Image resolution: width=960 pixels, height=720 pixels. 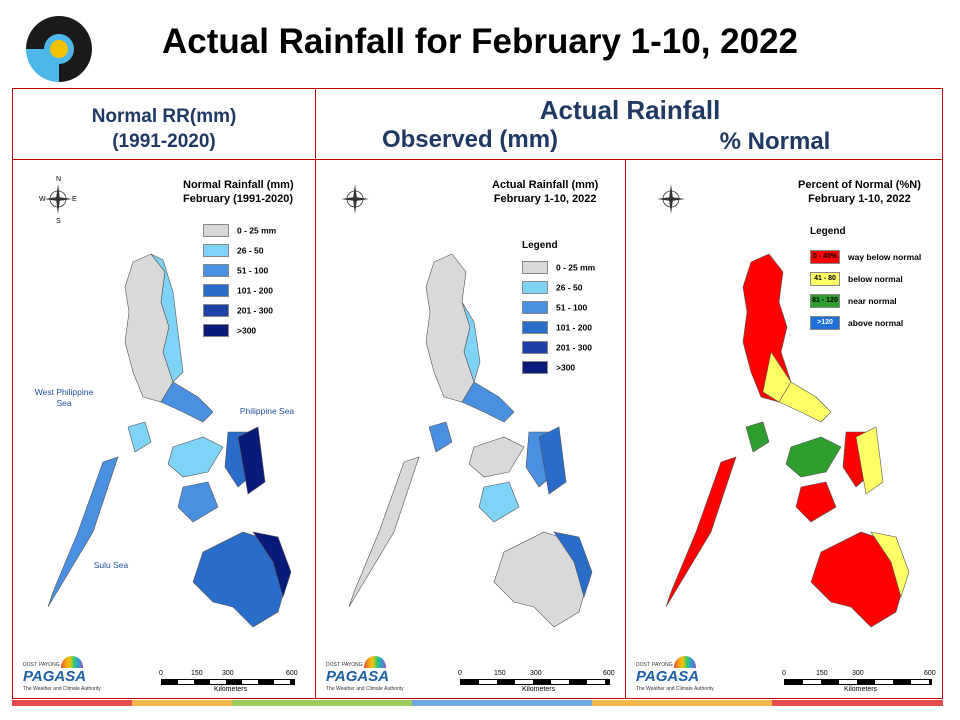 What do you see at coordinates (238, 185) in the screenshot?
I see `map-title-line1: Normal Rainfall (mm)` at bounding box center [238, 185].